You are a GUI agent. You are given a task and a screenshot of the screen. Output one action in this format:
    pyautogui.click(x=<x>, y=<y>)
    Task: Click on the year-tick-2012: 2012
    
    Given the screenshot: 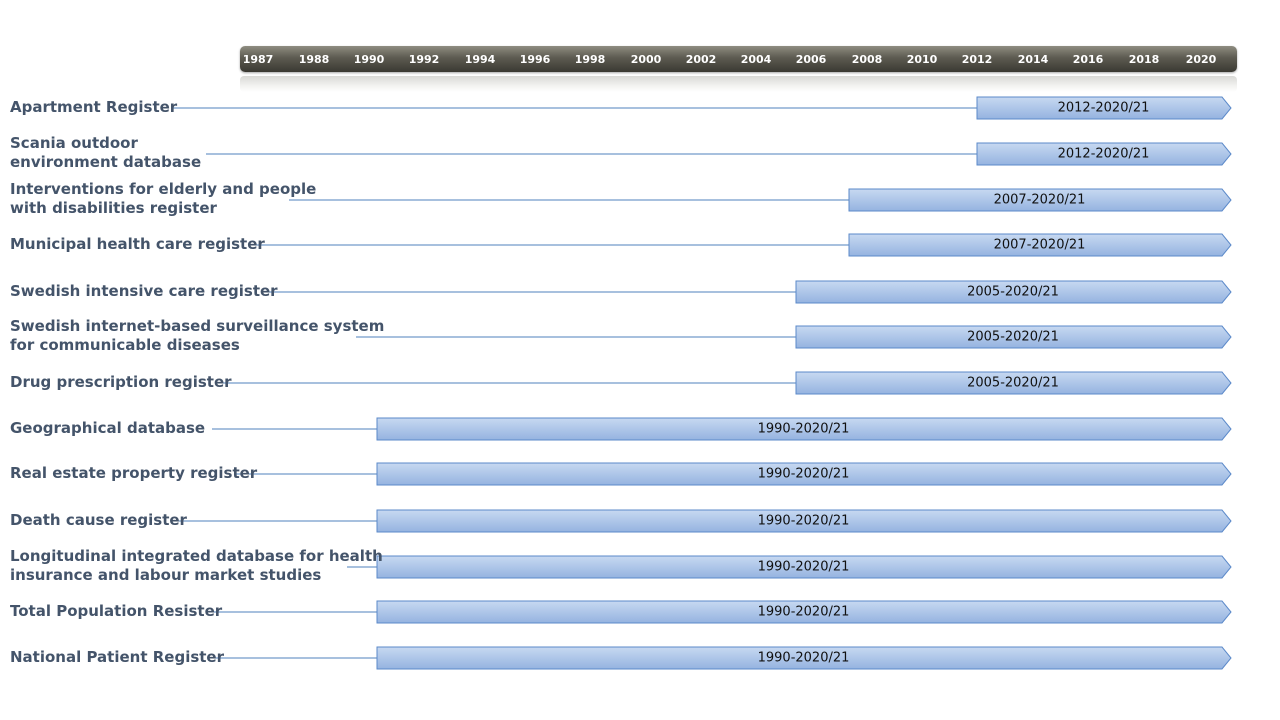 What is the action you would take?
    pyautogui.click(x=977, y=59)
    